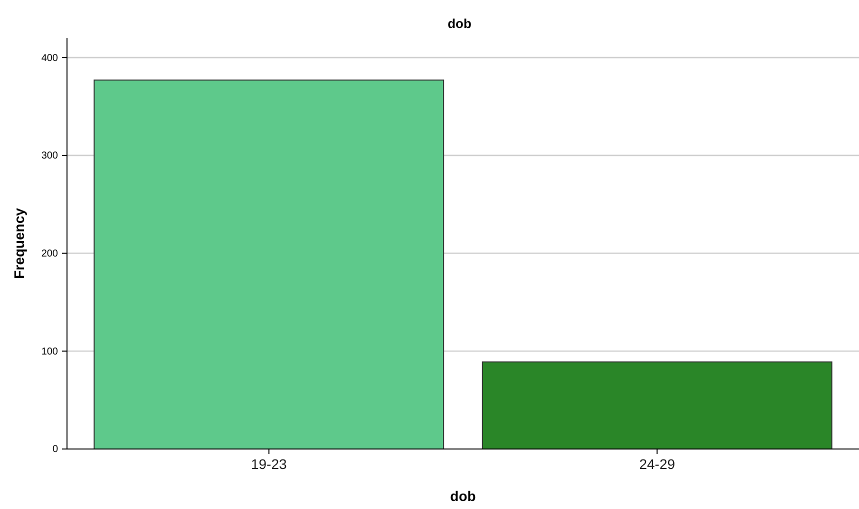 This screenshot has width=859, height=509. What do you see at coordinates (49, 352) in the screenshot?
I see `y-tick-label: 100` at bounding box center [49, 352].